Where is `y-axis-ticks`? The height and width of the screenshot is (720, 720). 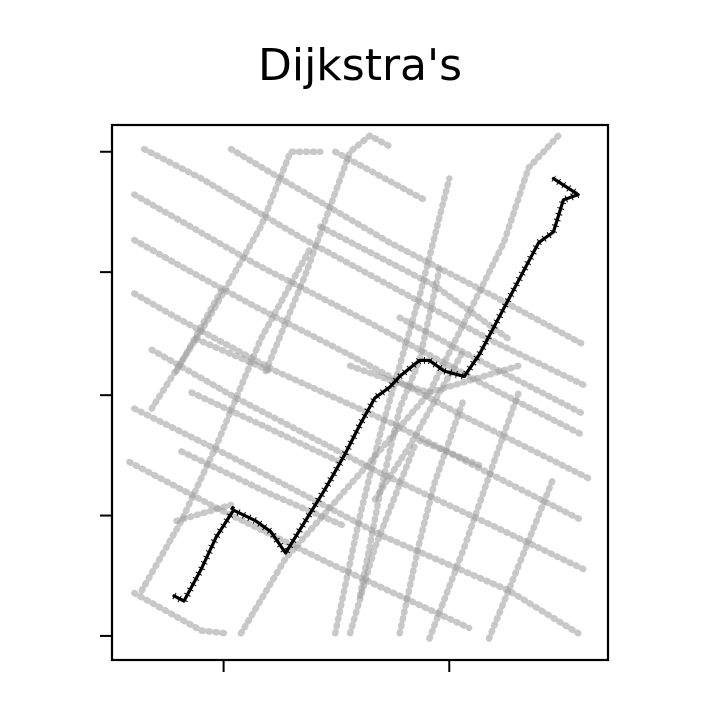 y-axis-ticks is located at coordinates (106, 393).